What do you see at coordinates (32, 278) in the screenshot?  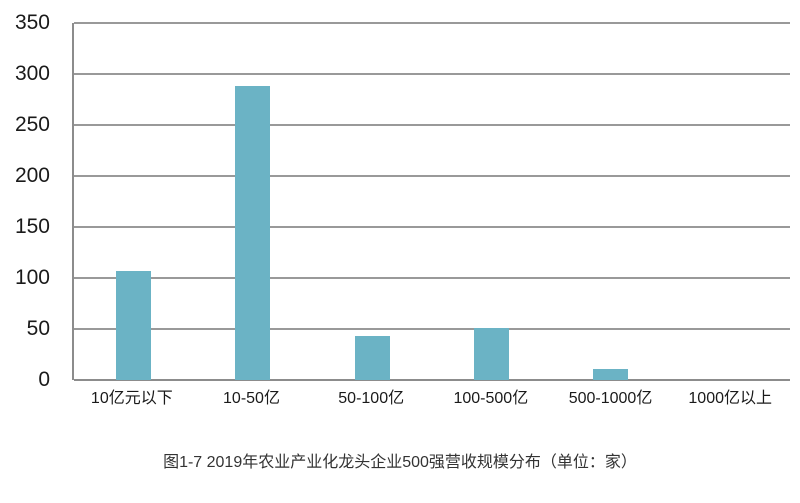 I see `y-tick-label-100: 100` at bounding box center [32, 278].